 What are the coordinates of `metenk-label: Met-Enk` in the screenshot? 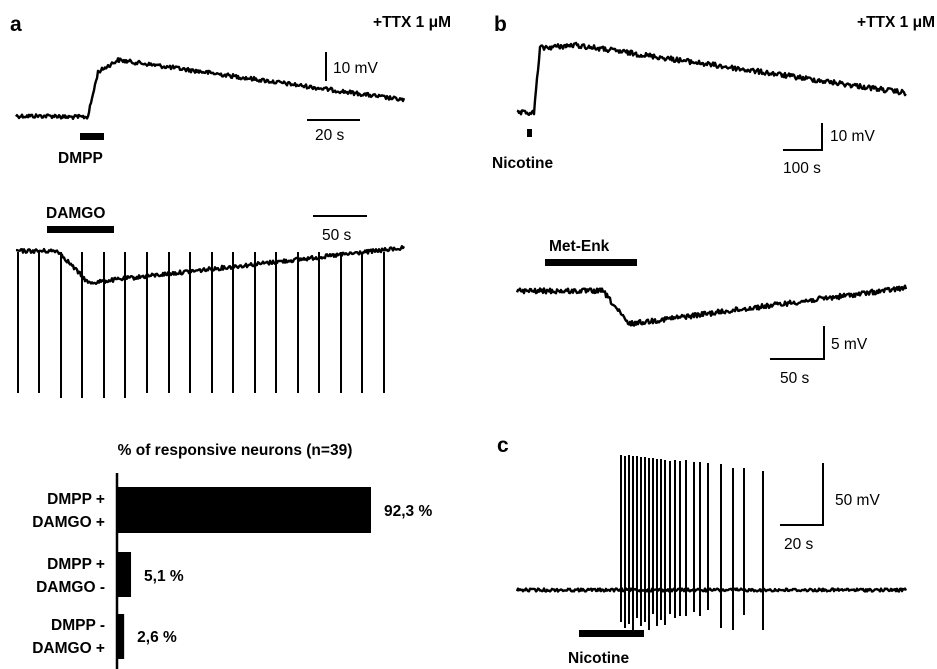 It's located at (579, 246).